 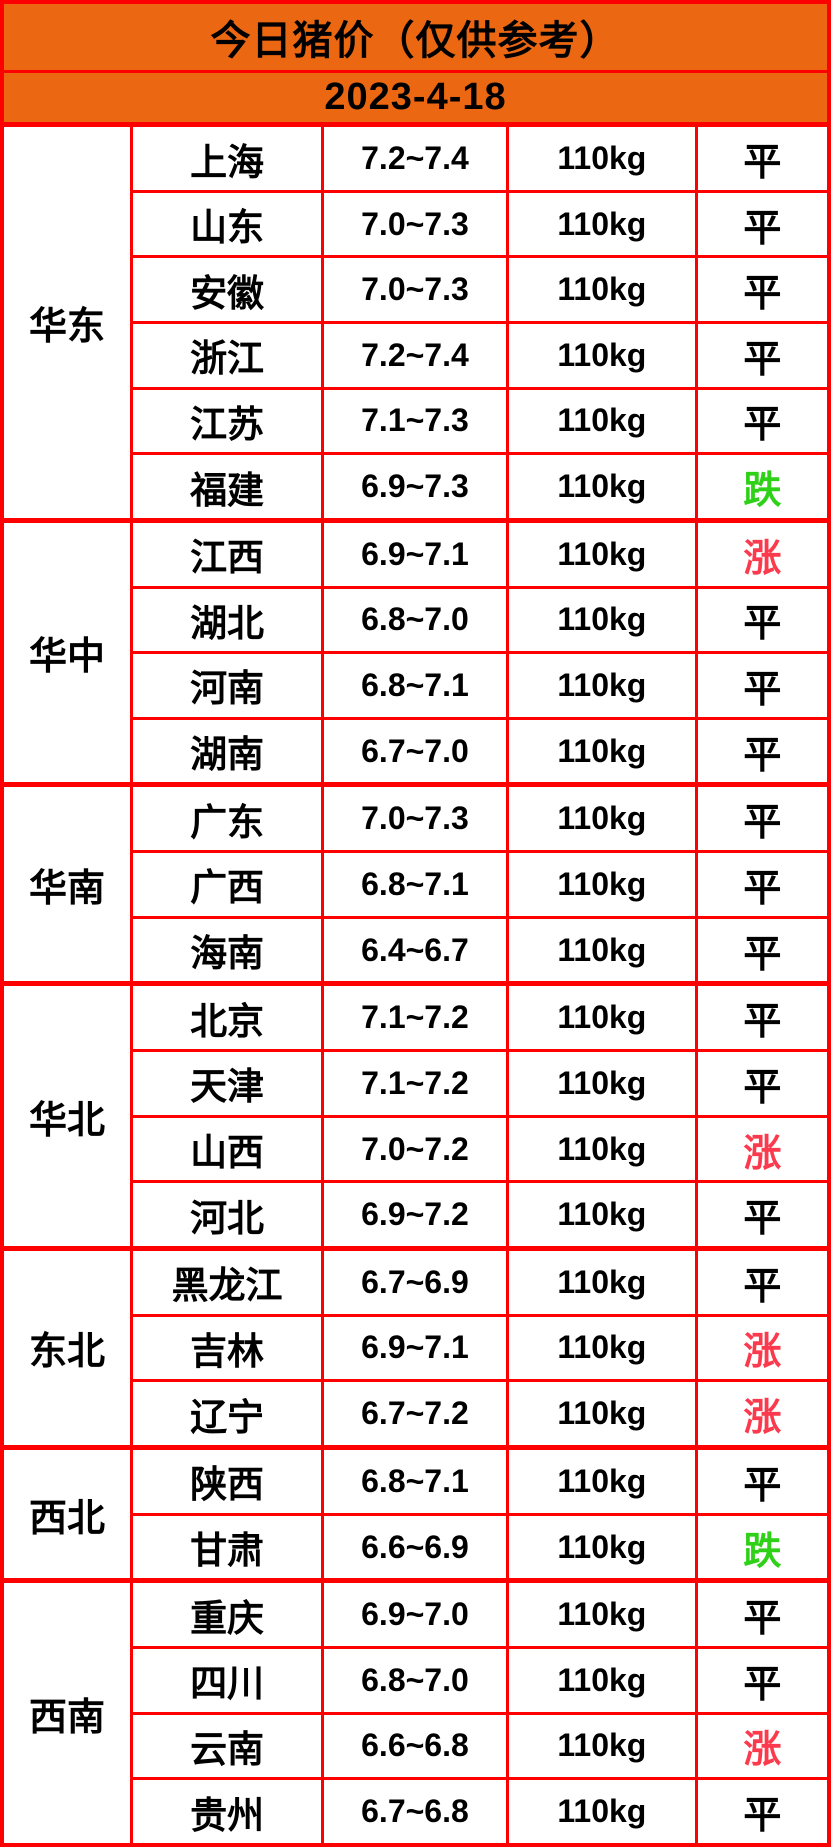 I want to click on table-row: 安徽 7.0~7.3 110kg 平, so click(x=416, y=290).